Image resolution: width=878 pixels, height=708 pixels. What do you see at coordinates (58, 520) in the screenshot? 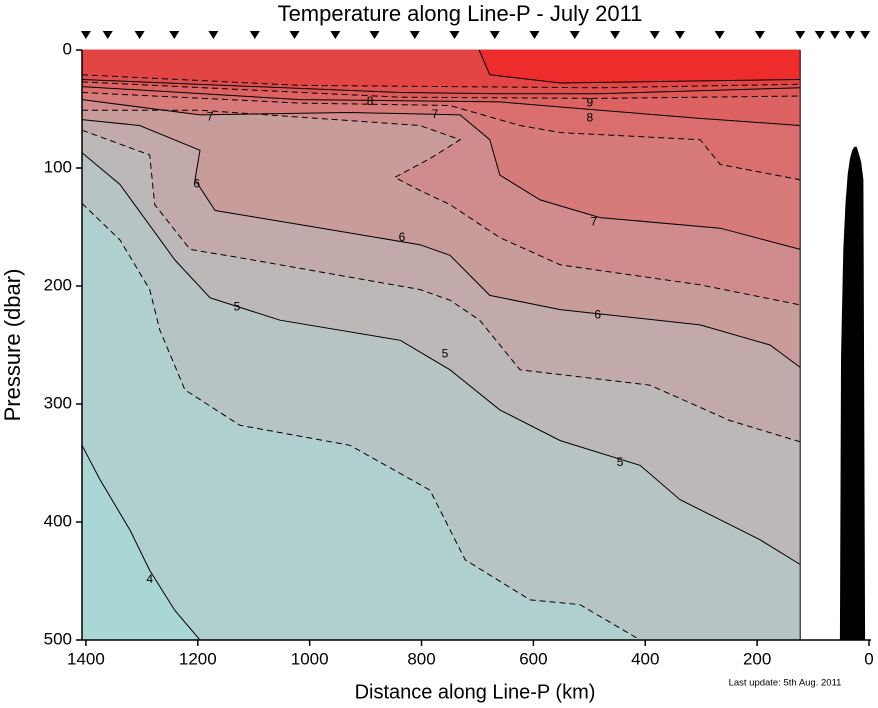
I see `y-tick-label: 400` at bounding box center [58, 520].